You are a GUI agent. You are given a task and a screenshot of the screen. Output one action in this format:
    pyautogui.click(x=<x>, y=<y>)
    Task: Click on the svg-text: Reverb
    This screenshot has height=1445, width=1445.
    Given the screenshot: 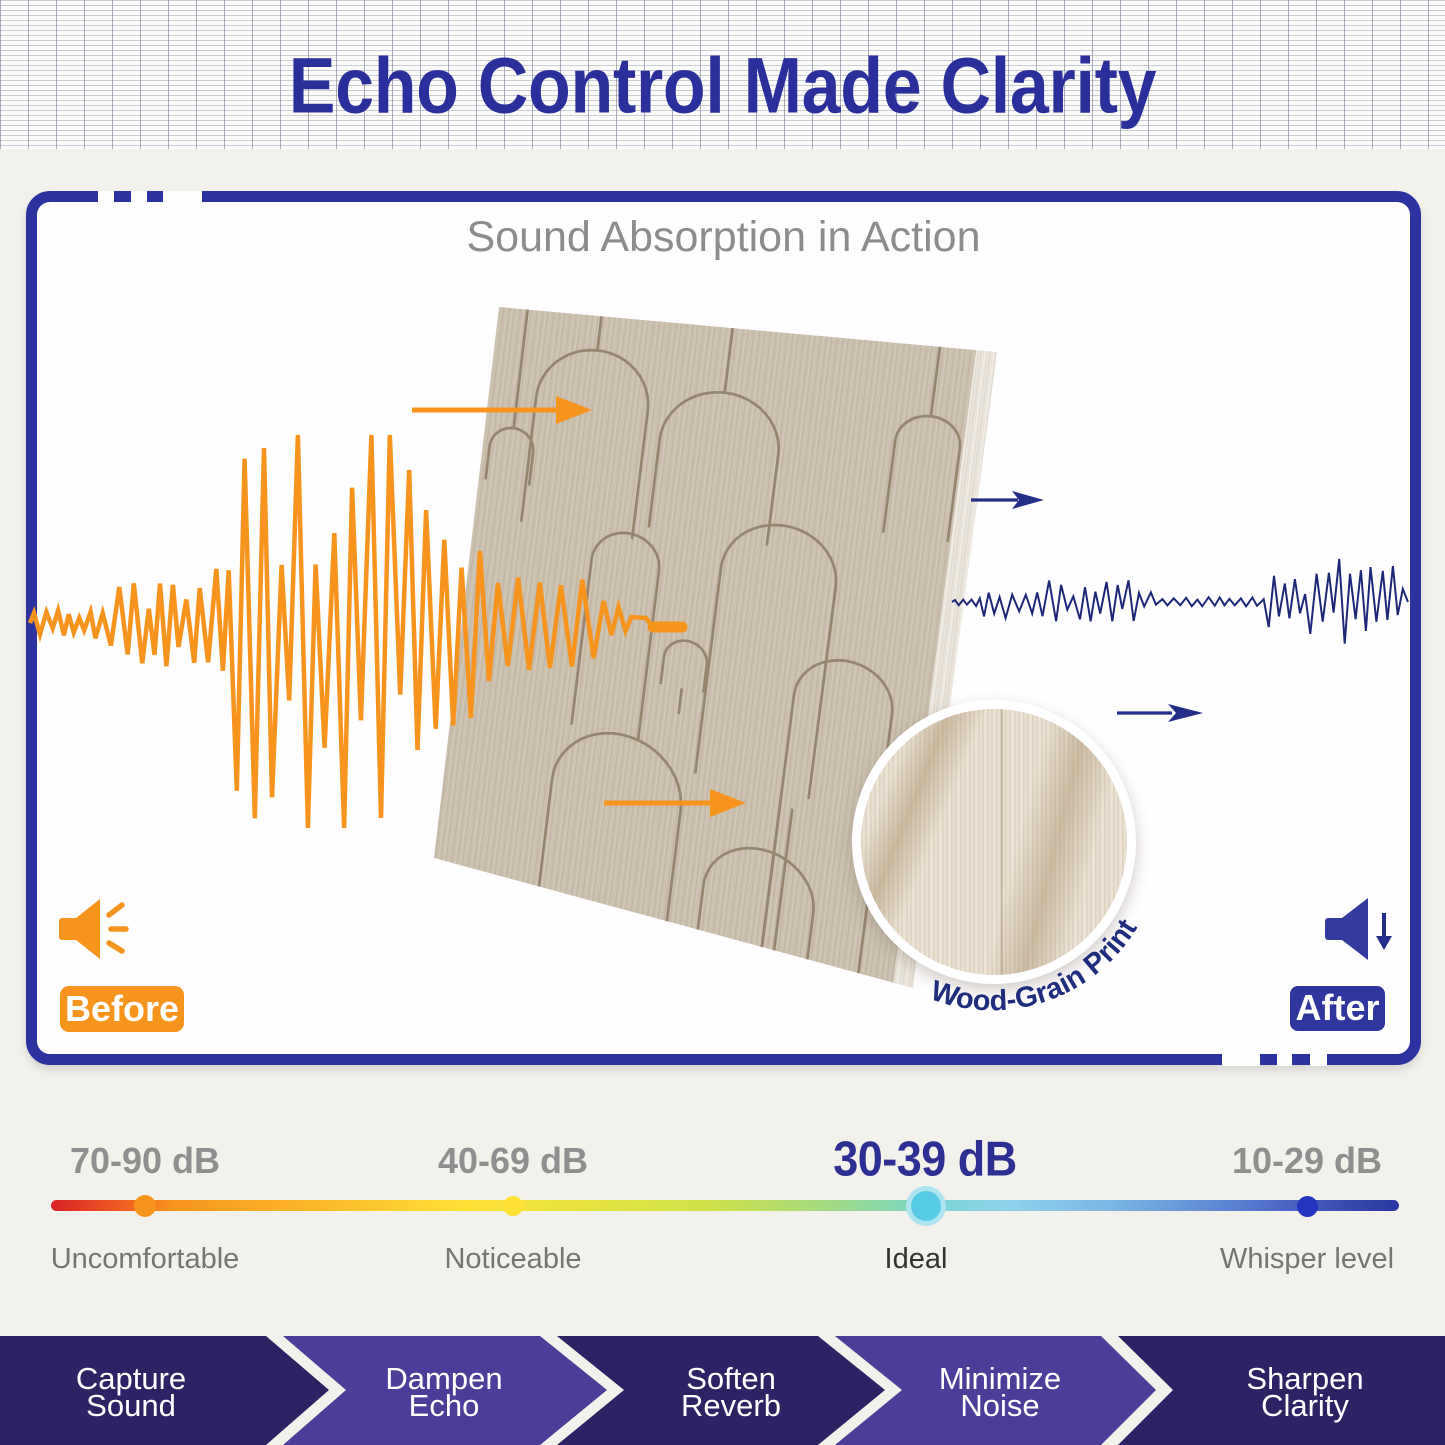 What is the action you would take?
    pyautogui.click(x=731, y=1405)
    